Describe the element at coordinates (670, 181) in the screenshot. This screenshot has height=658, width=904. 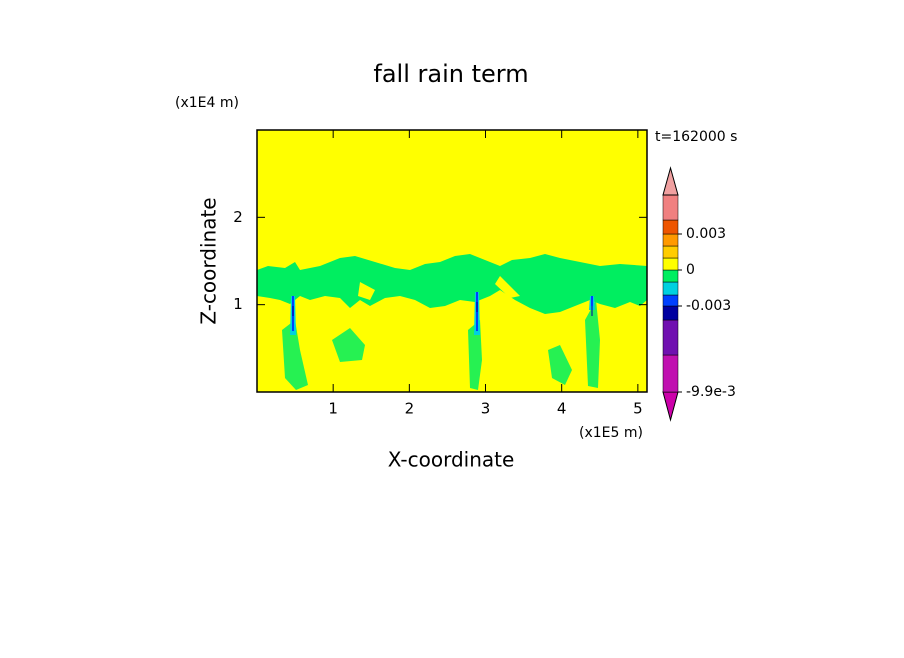
I see `colorbar-extend-high` at that location.